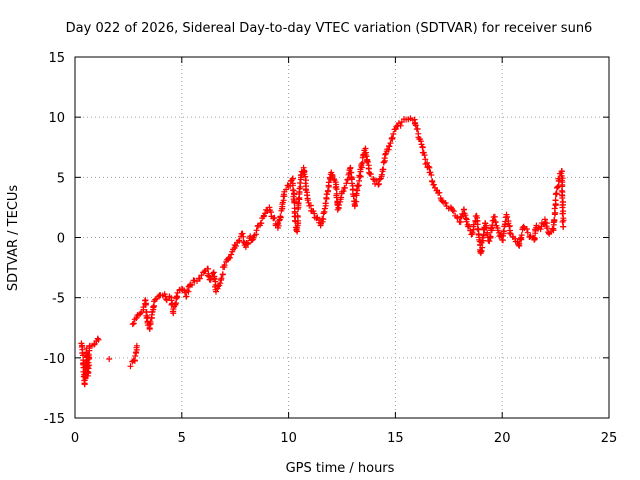  What do you see at coordinates (54, 359) in the screenshot?
I see `y-tick-label: -10` at bounding box center [54, 359].